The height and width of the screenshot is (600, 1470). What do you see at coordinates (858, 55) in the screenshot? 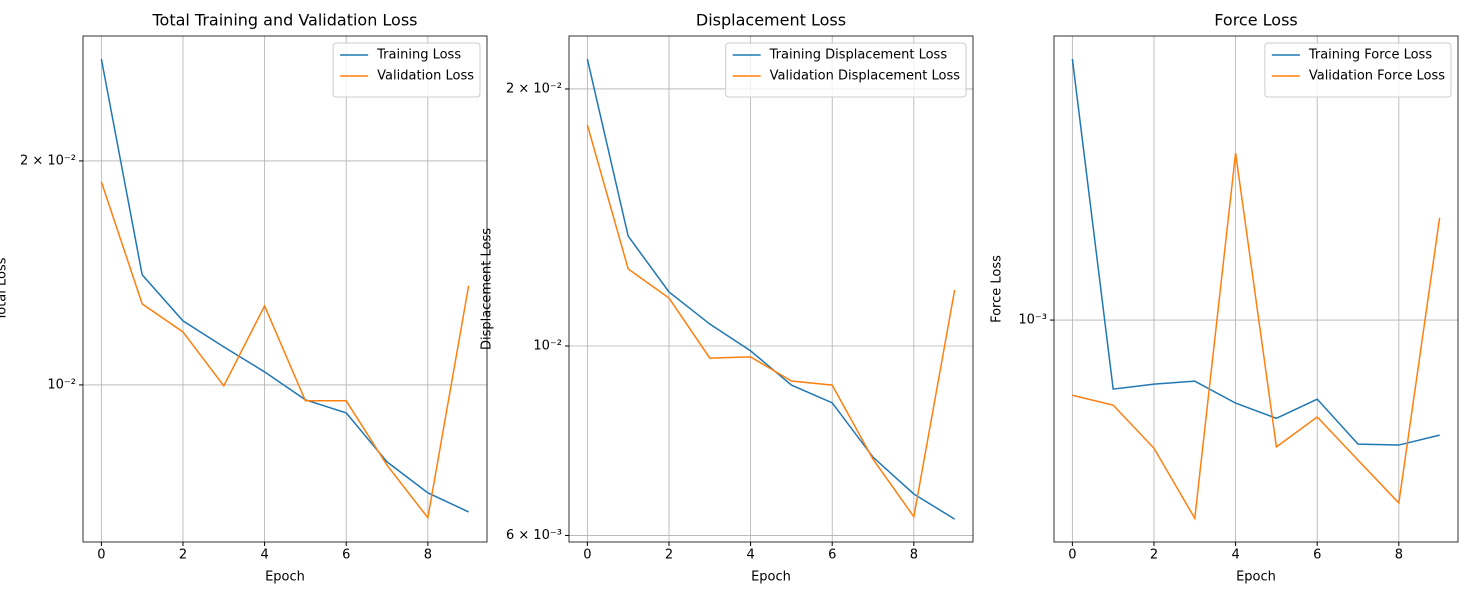
I see `legend-label: Training Displacement Loss` at bounding box center [858, 55].